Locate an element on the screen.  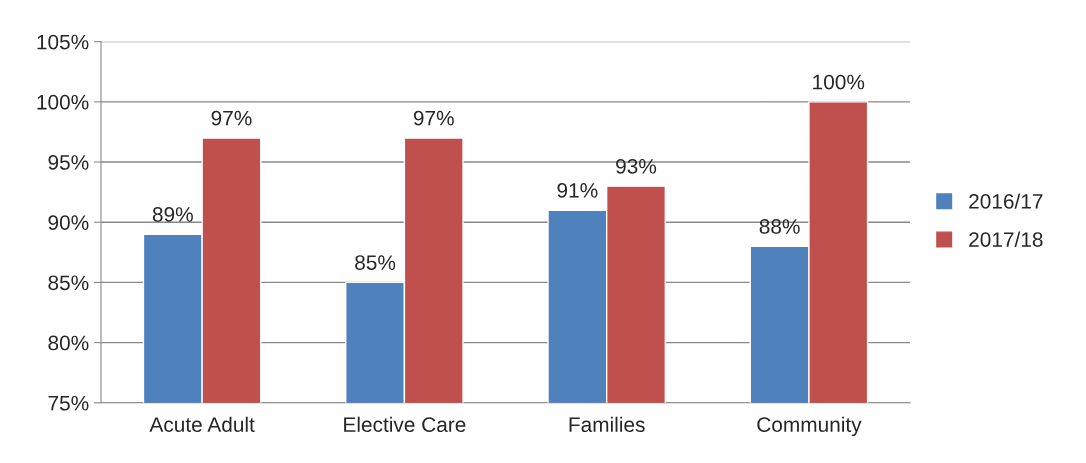
y-tick-label: 95% is located at coordinates (68, 162).